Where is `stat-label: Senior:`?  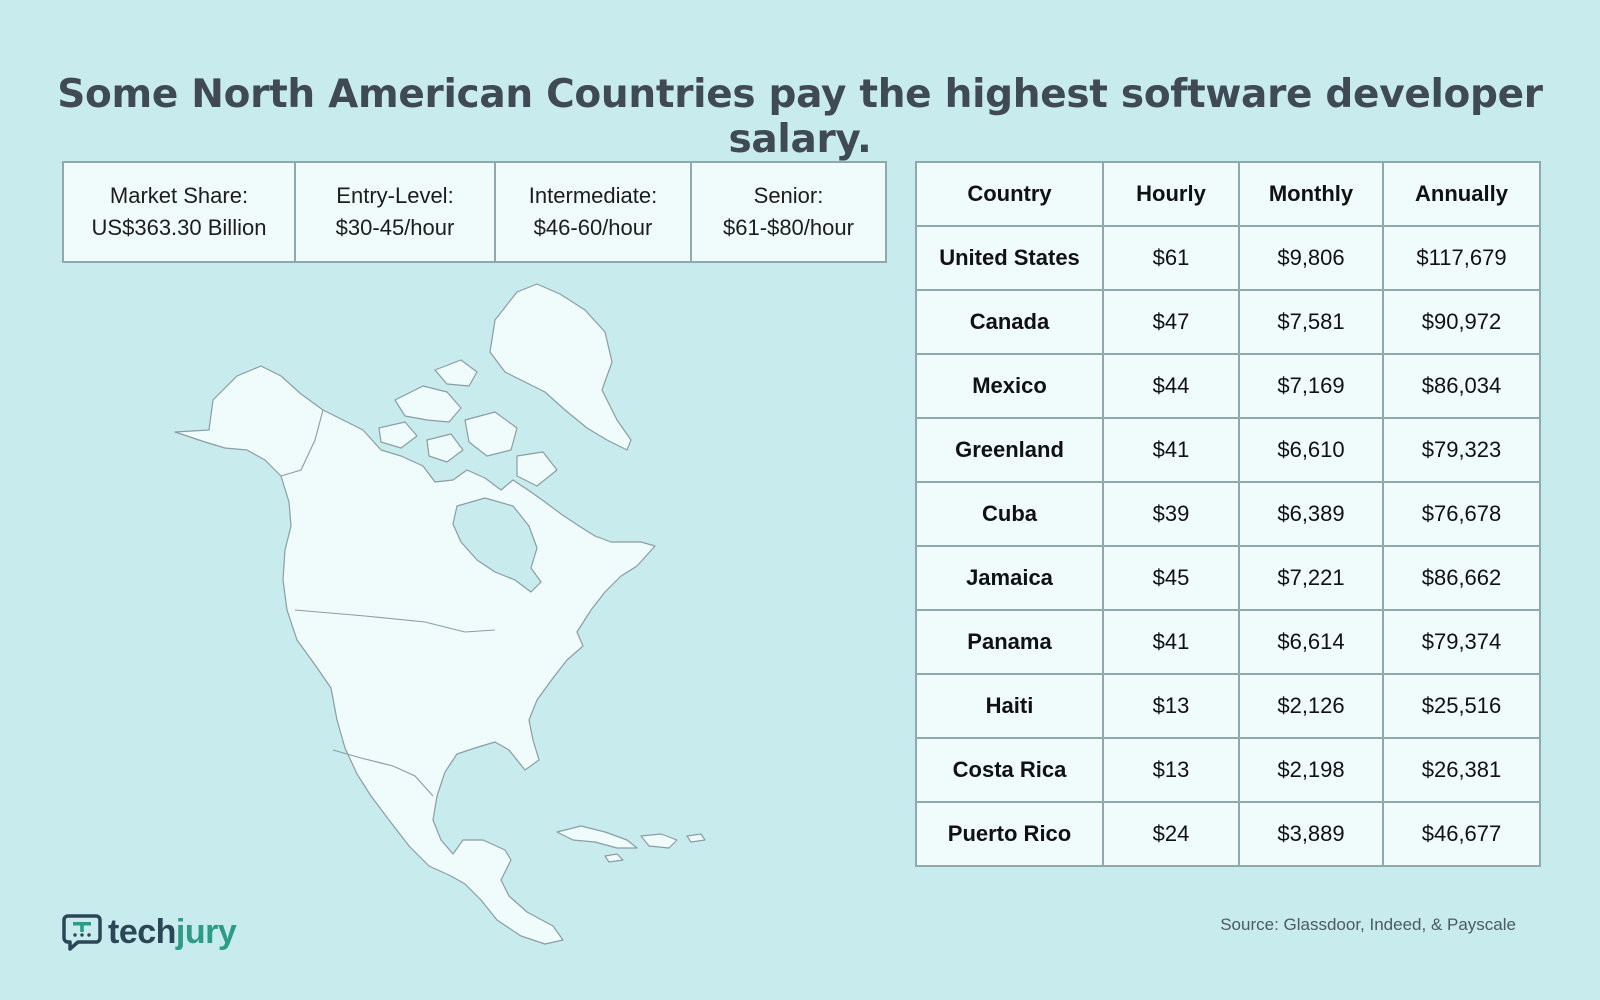
stat-label: Senior: is located at coordinates (788, 195).